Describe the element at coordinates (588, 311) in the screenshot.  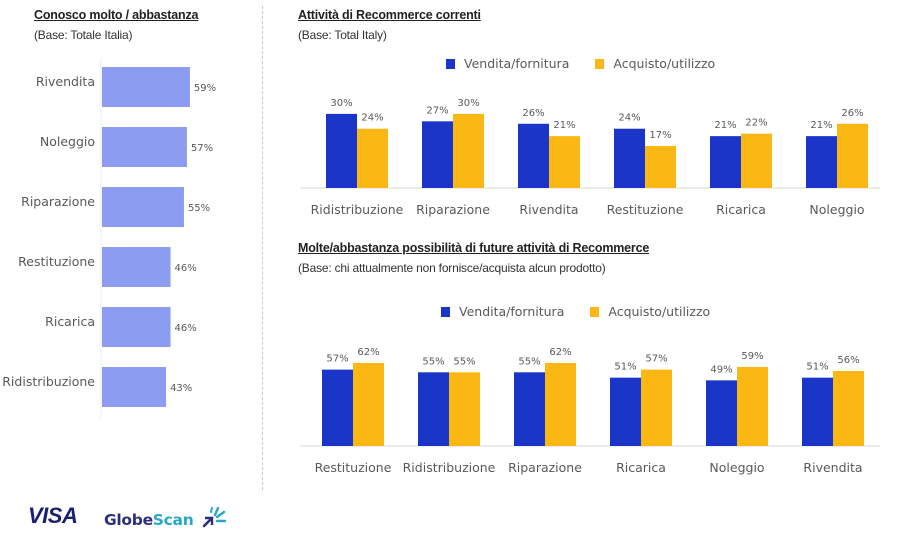
I see `future-chart-legend: Vendita/fornitura Acquisto/utilizzo` at that location.